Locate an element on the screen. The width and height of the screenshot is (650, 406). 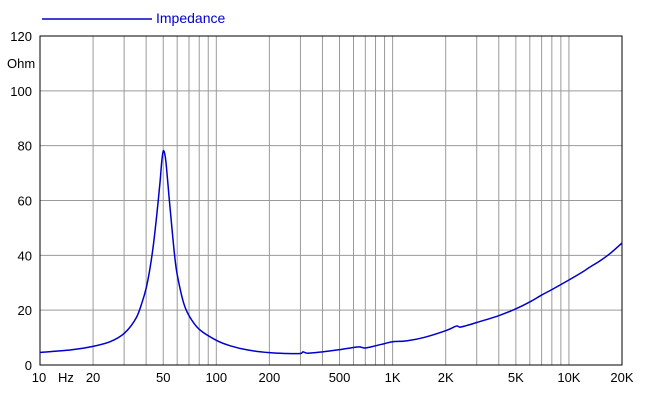
y-axis-ticks: 0 20 40 60 80 100 120 is located at coordinates (21, 201).